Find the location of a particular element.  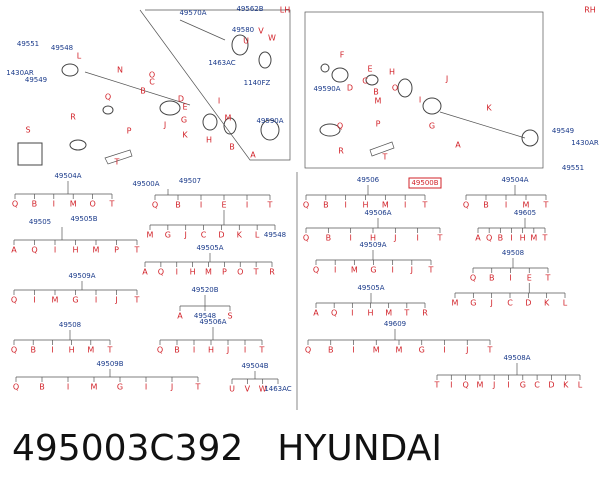

leaf-label: K is located at coordinates (566, 385).